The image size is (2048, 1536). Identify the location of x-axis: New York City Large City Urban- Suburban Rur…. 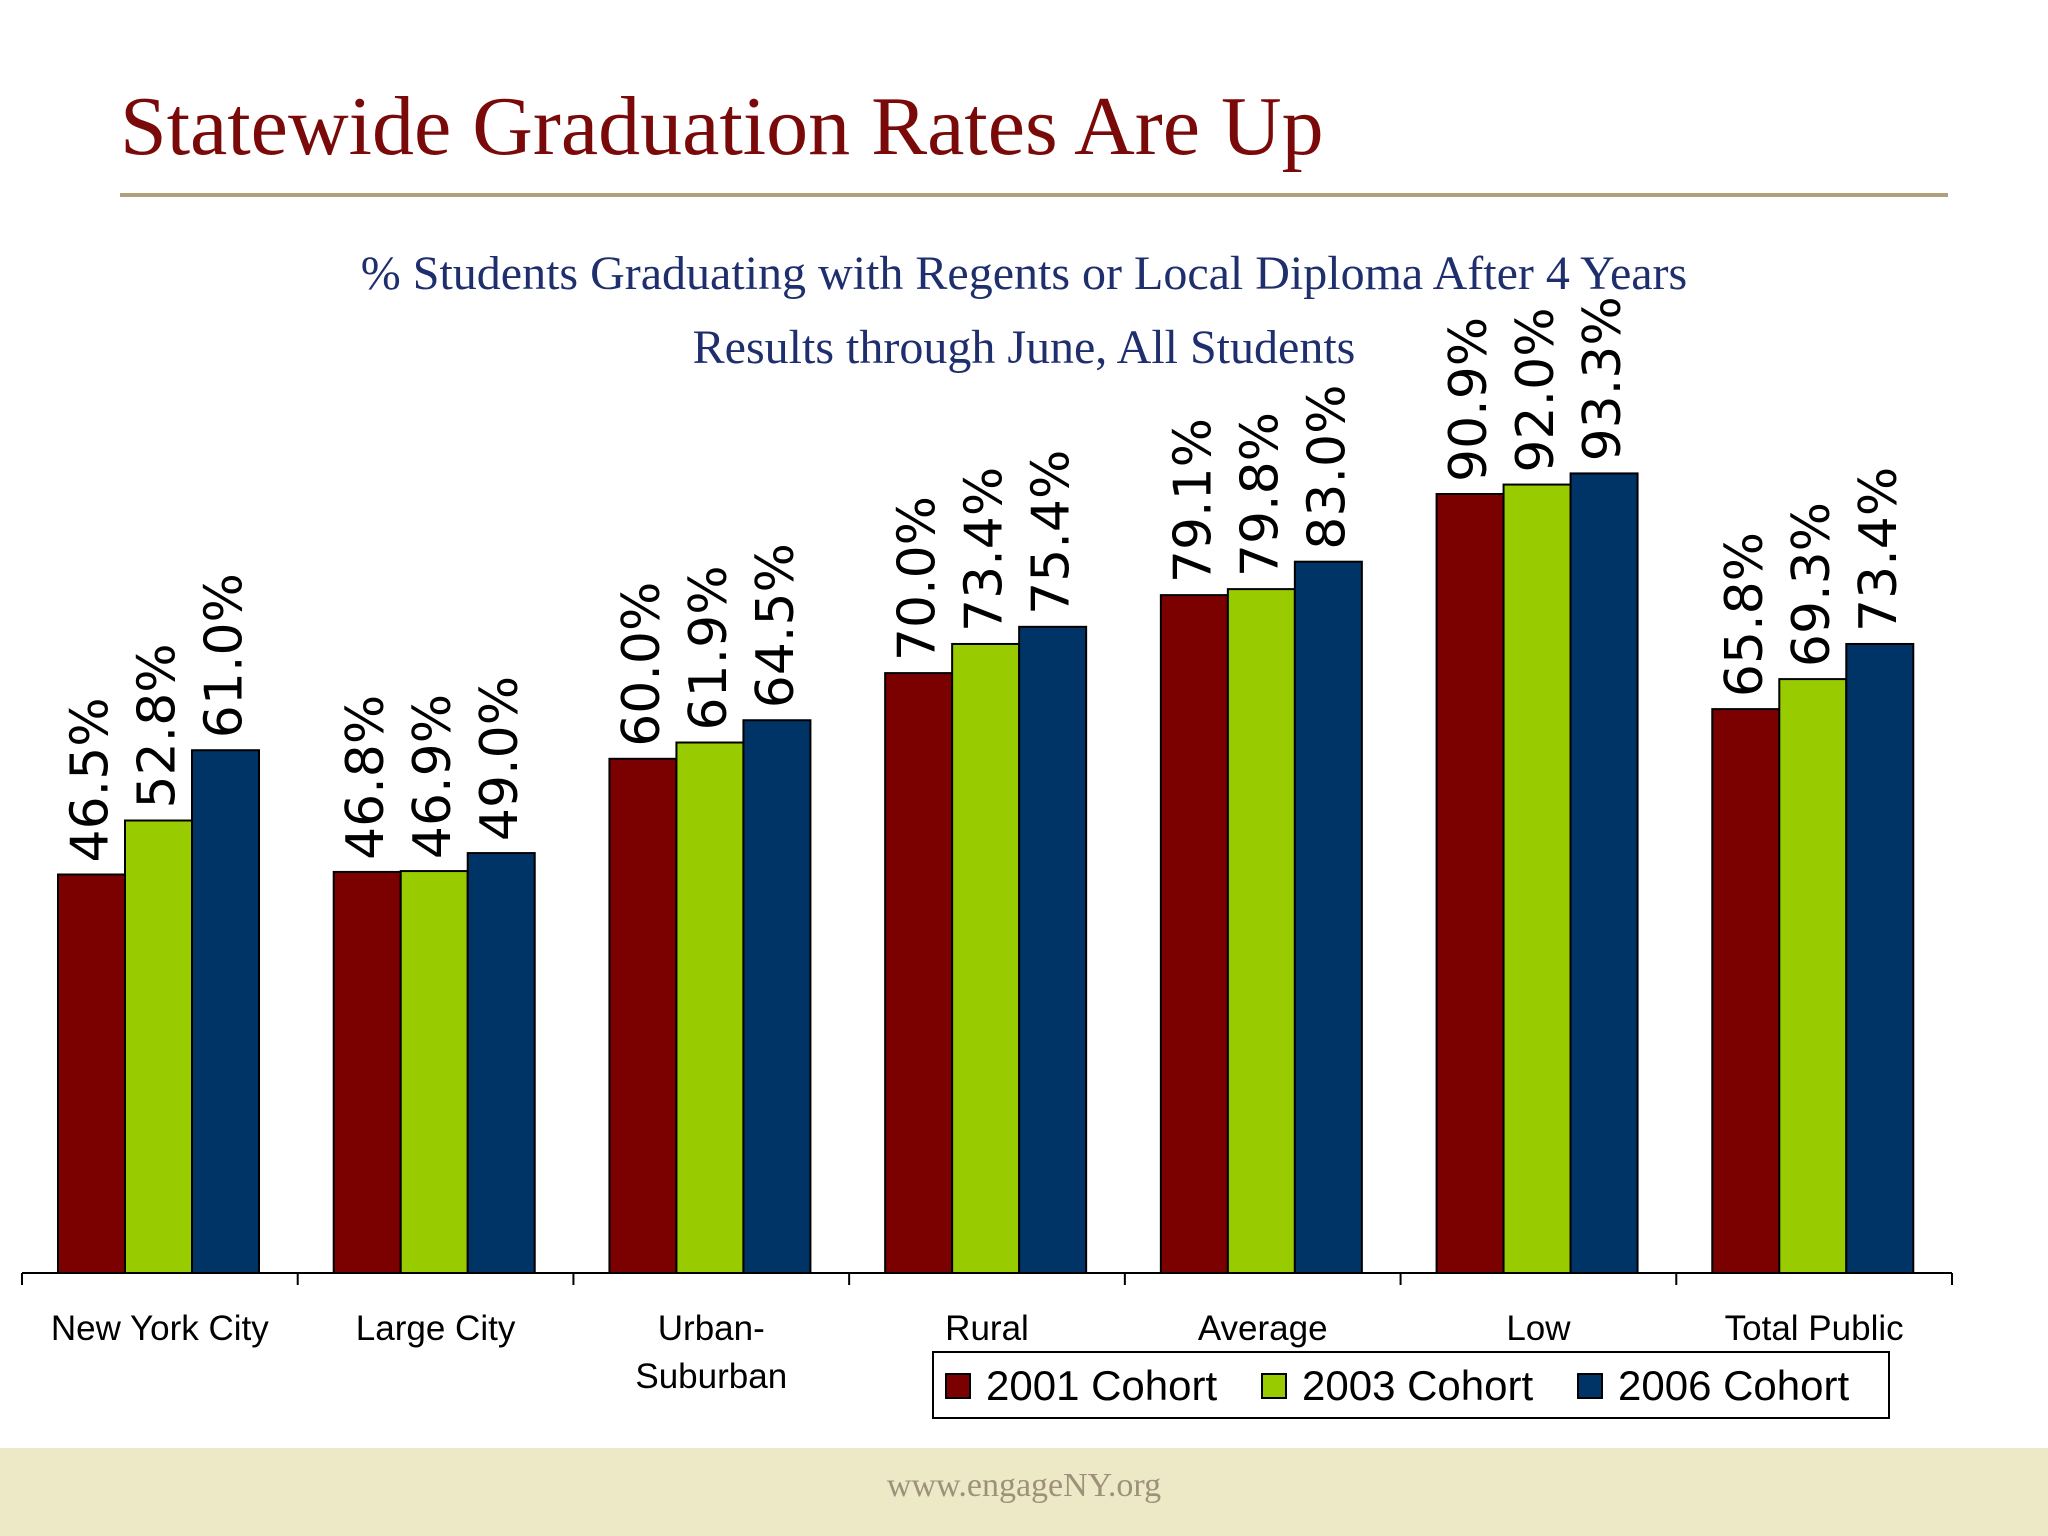
(987, 1334).